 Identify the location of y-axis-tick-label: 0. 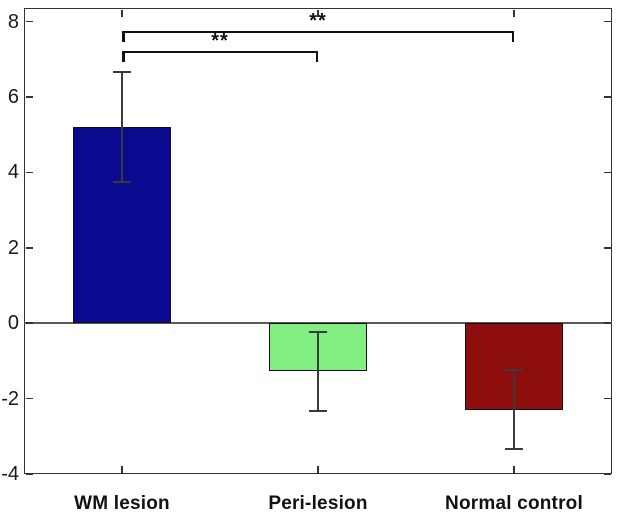
(13, 323).